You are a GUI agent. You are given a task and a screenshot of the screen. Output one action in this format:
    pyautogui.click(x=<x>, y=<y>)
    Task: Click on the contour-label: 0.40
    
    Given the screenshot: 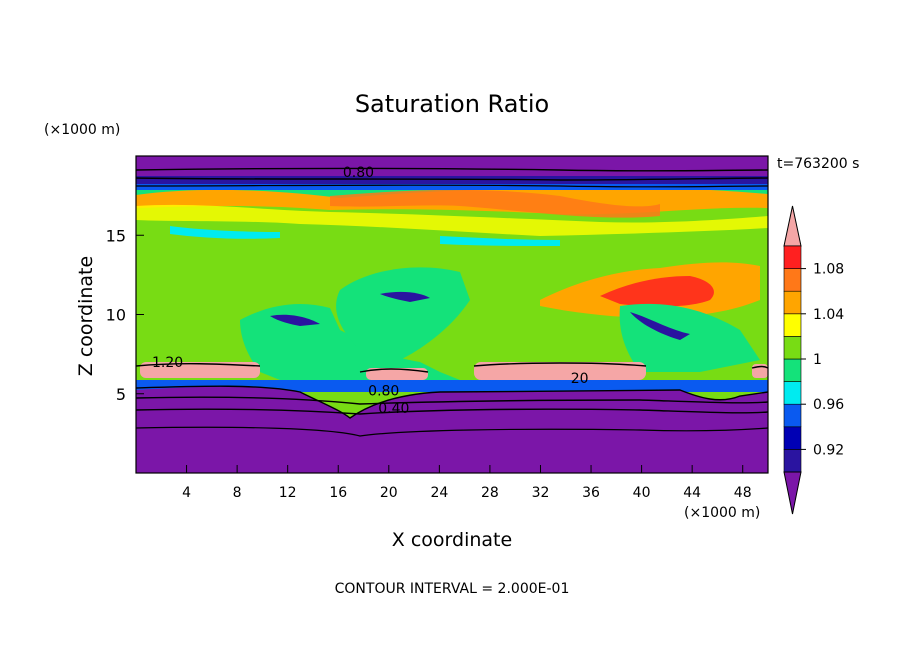 What is the action you would take?
    pyautogui.click(x=393, y=409)
    